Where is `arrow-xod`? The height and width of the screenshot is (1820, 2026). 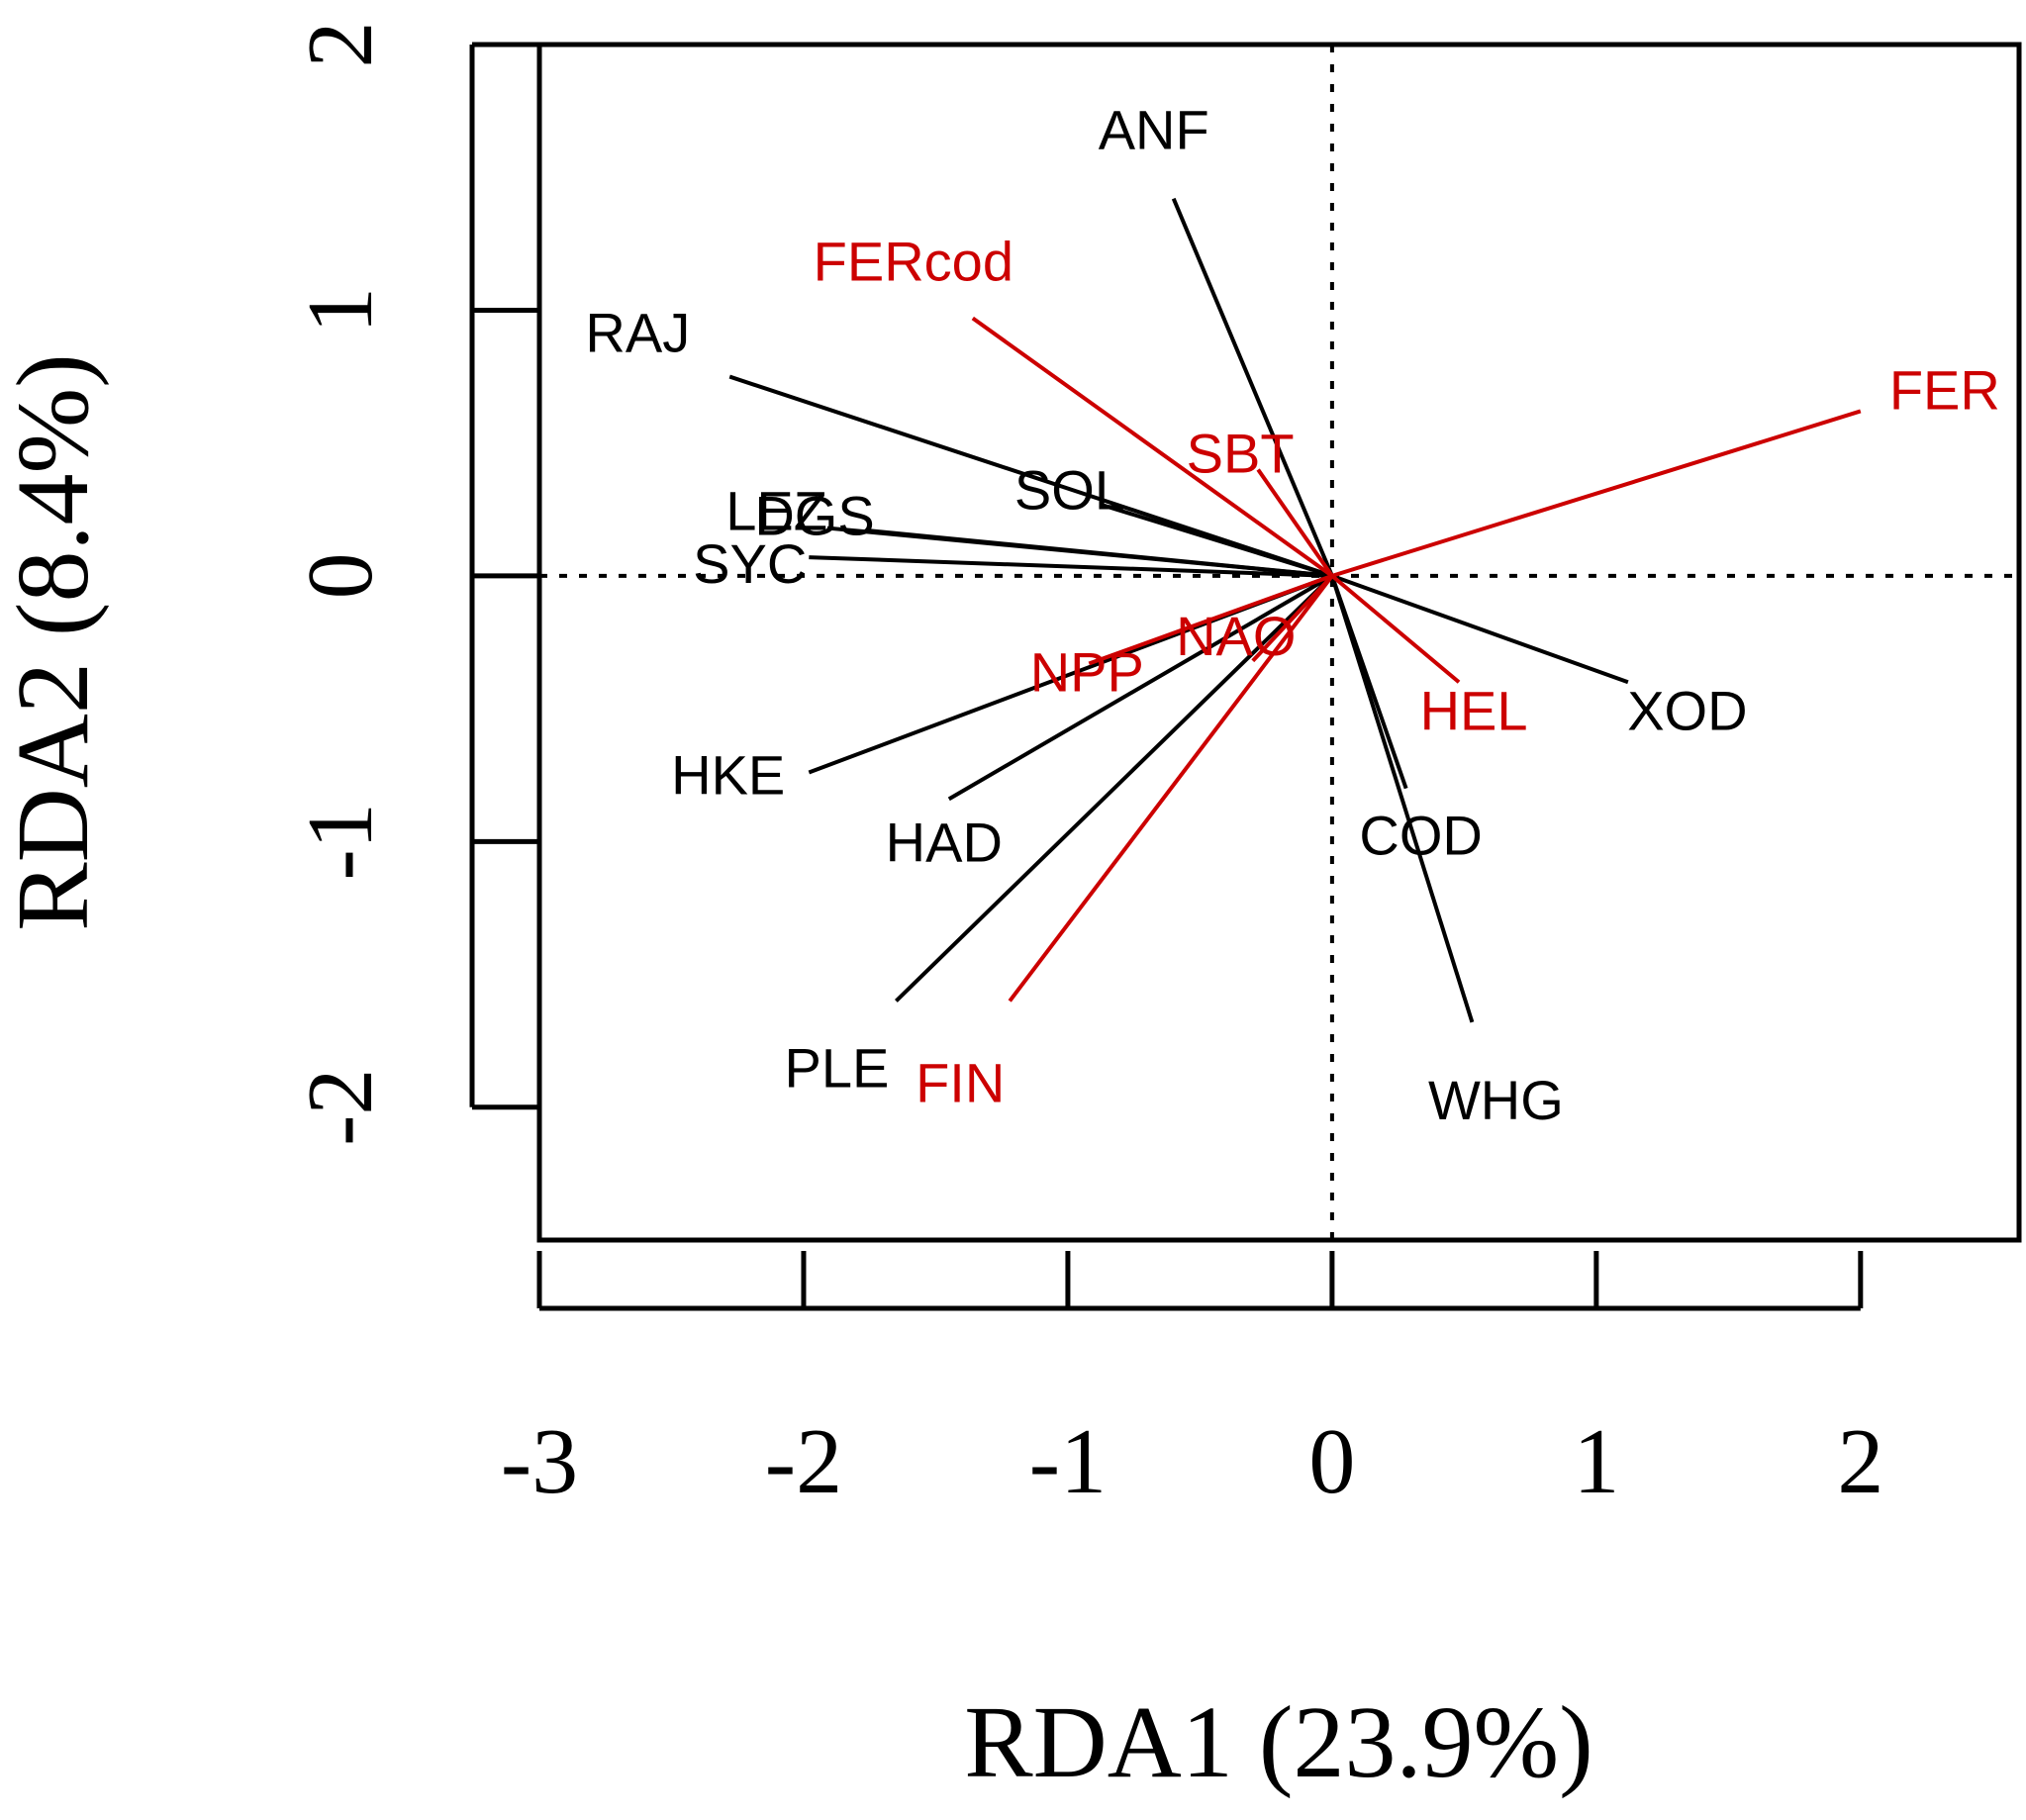 arrow-xod is located at coordinates (1480, 629).